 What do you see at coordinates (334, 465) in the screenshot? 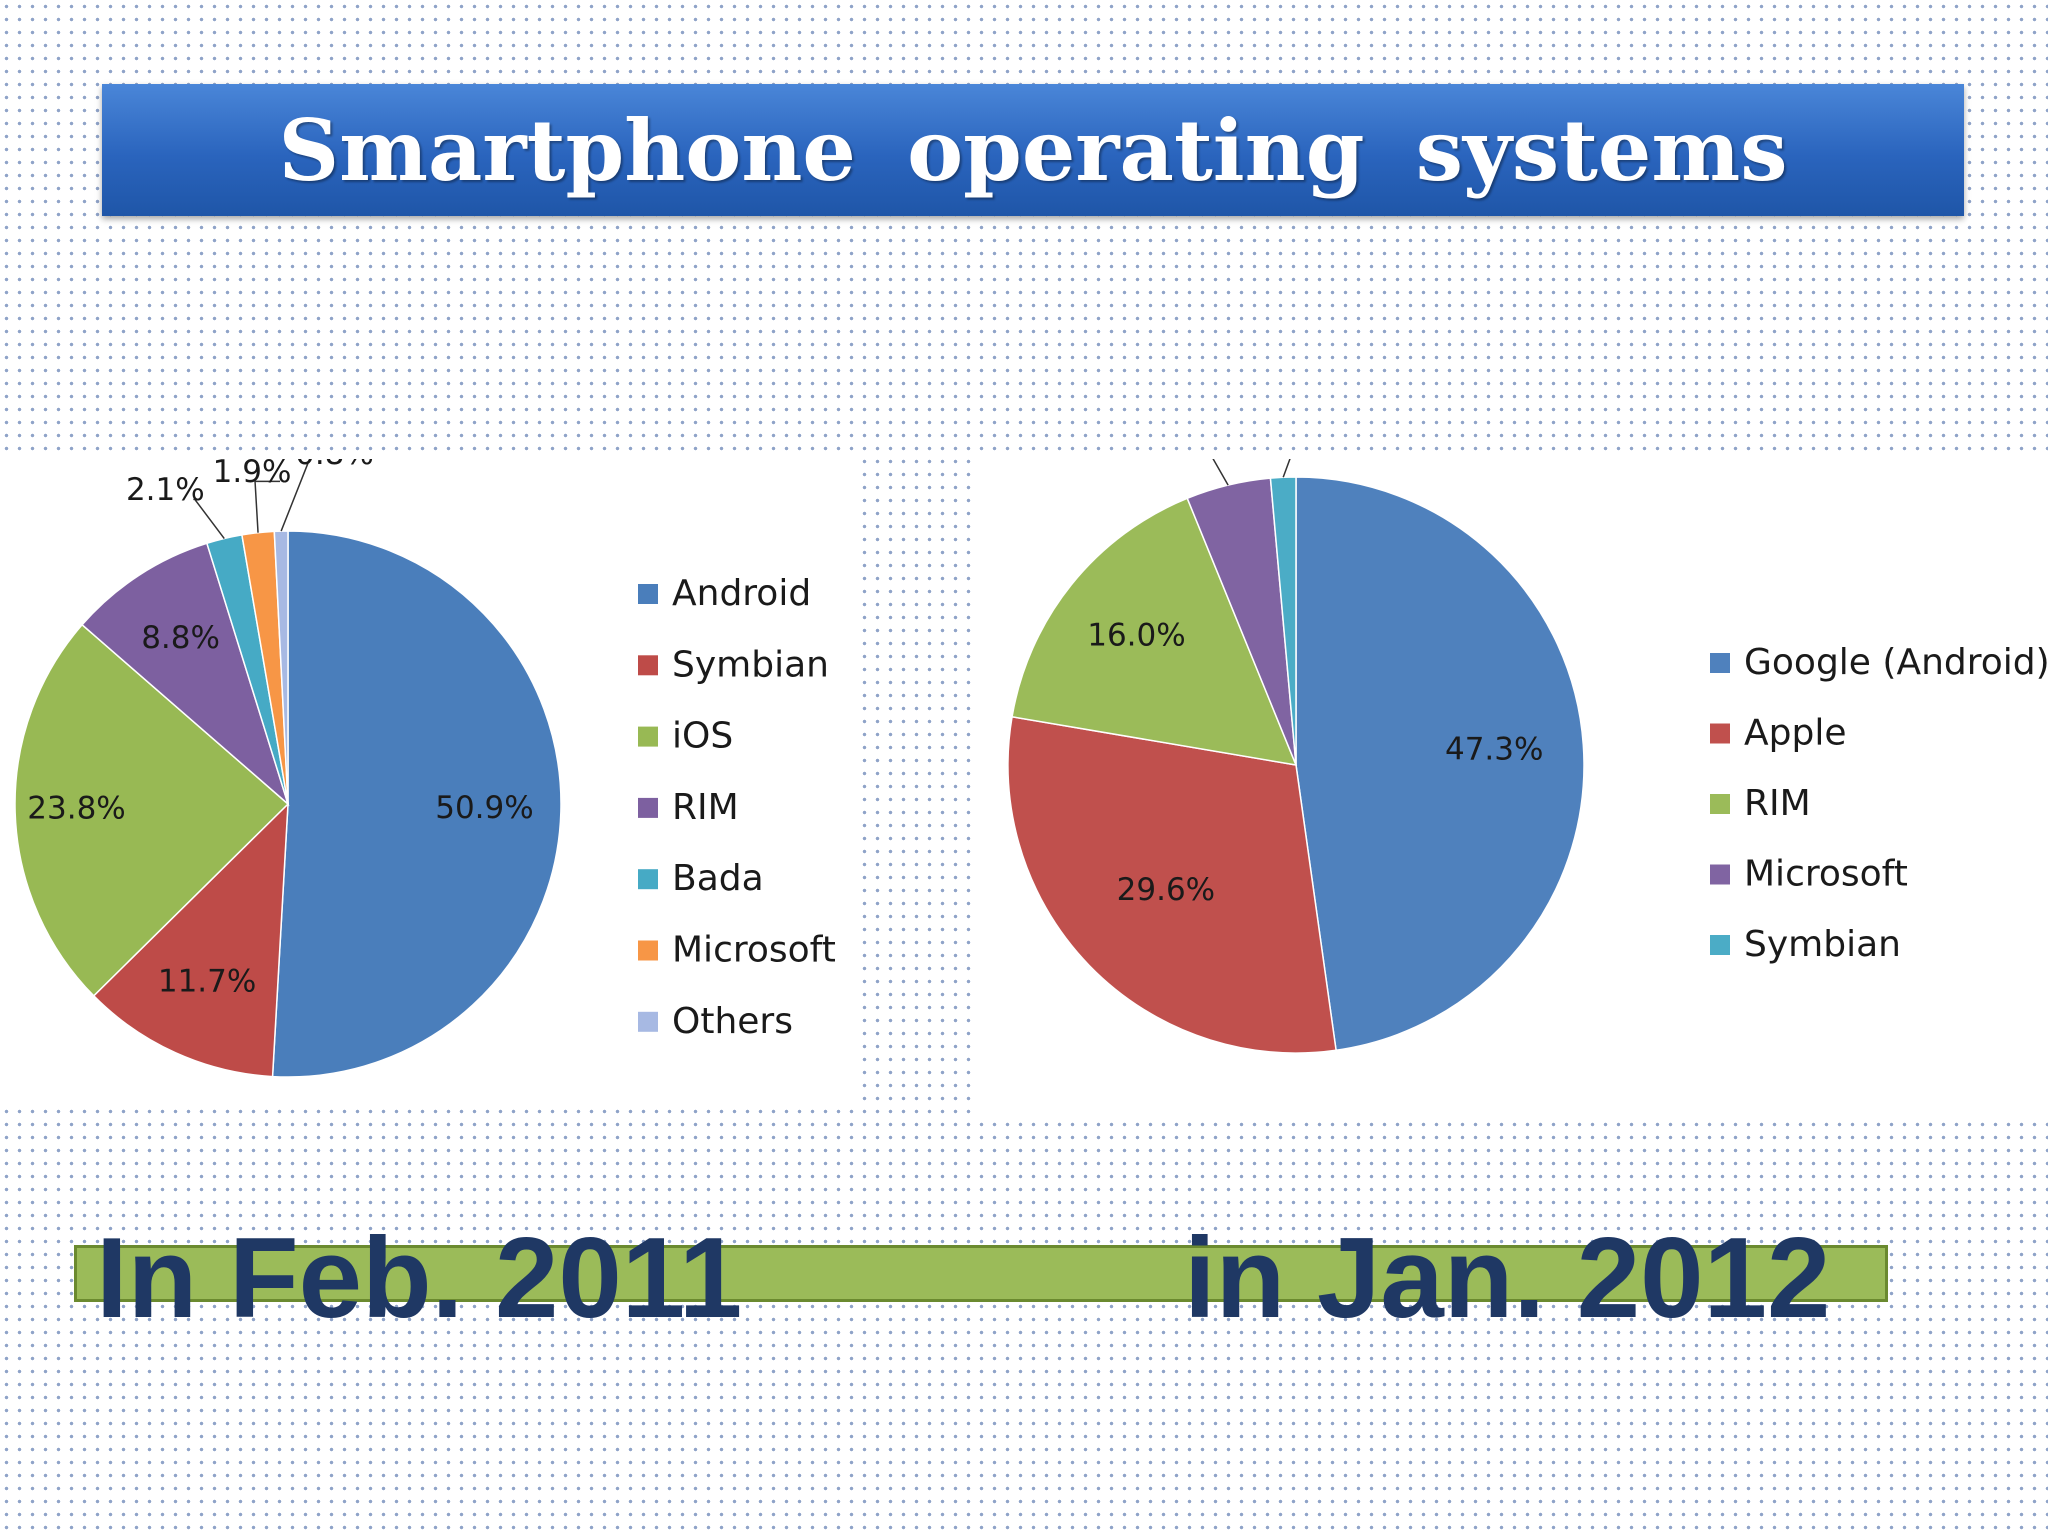
I see `data-label-others: 0.8%` at bounding box center [334, 465].